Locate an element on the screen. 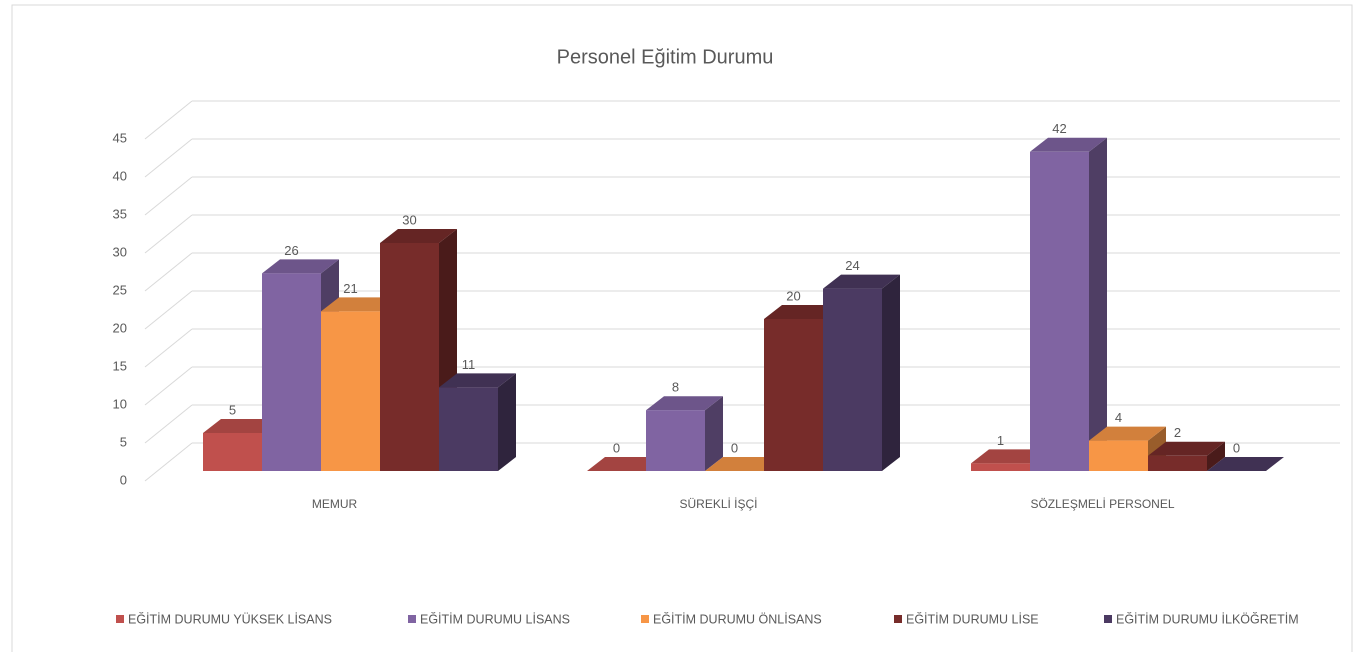 The height and width of the screenshot is (652, 1354). data-label: 21 is located at coordinates (350, 288).